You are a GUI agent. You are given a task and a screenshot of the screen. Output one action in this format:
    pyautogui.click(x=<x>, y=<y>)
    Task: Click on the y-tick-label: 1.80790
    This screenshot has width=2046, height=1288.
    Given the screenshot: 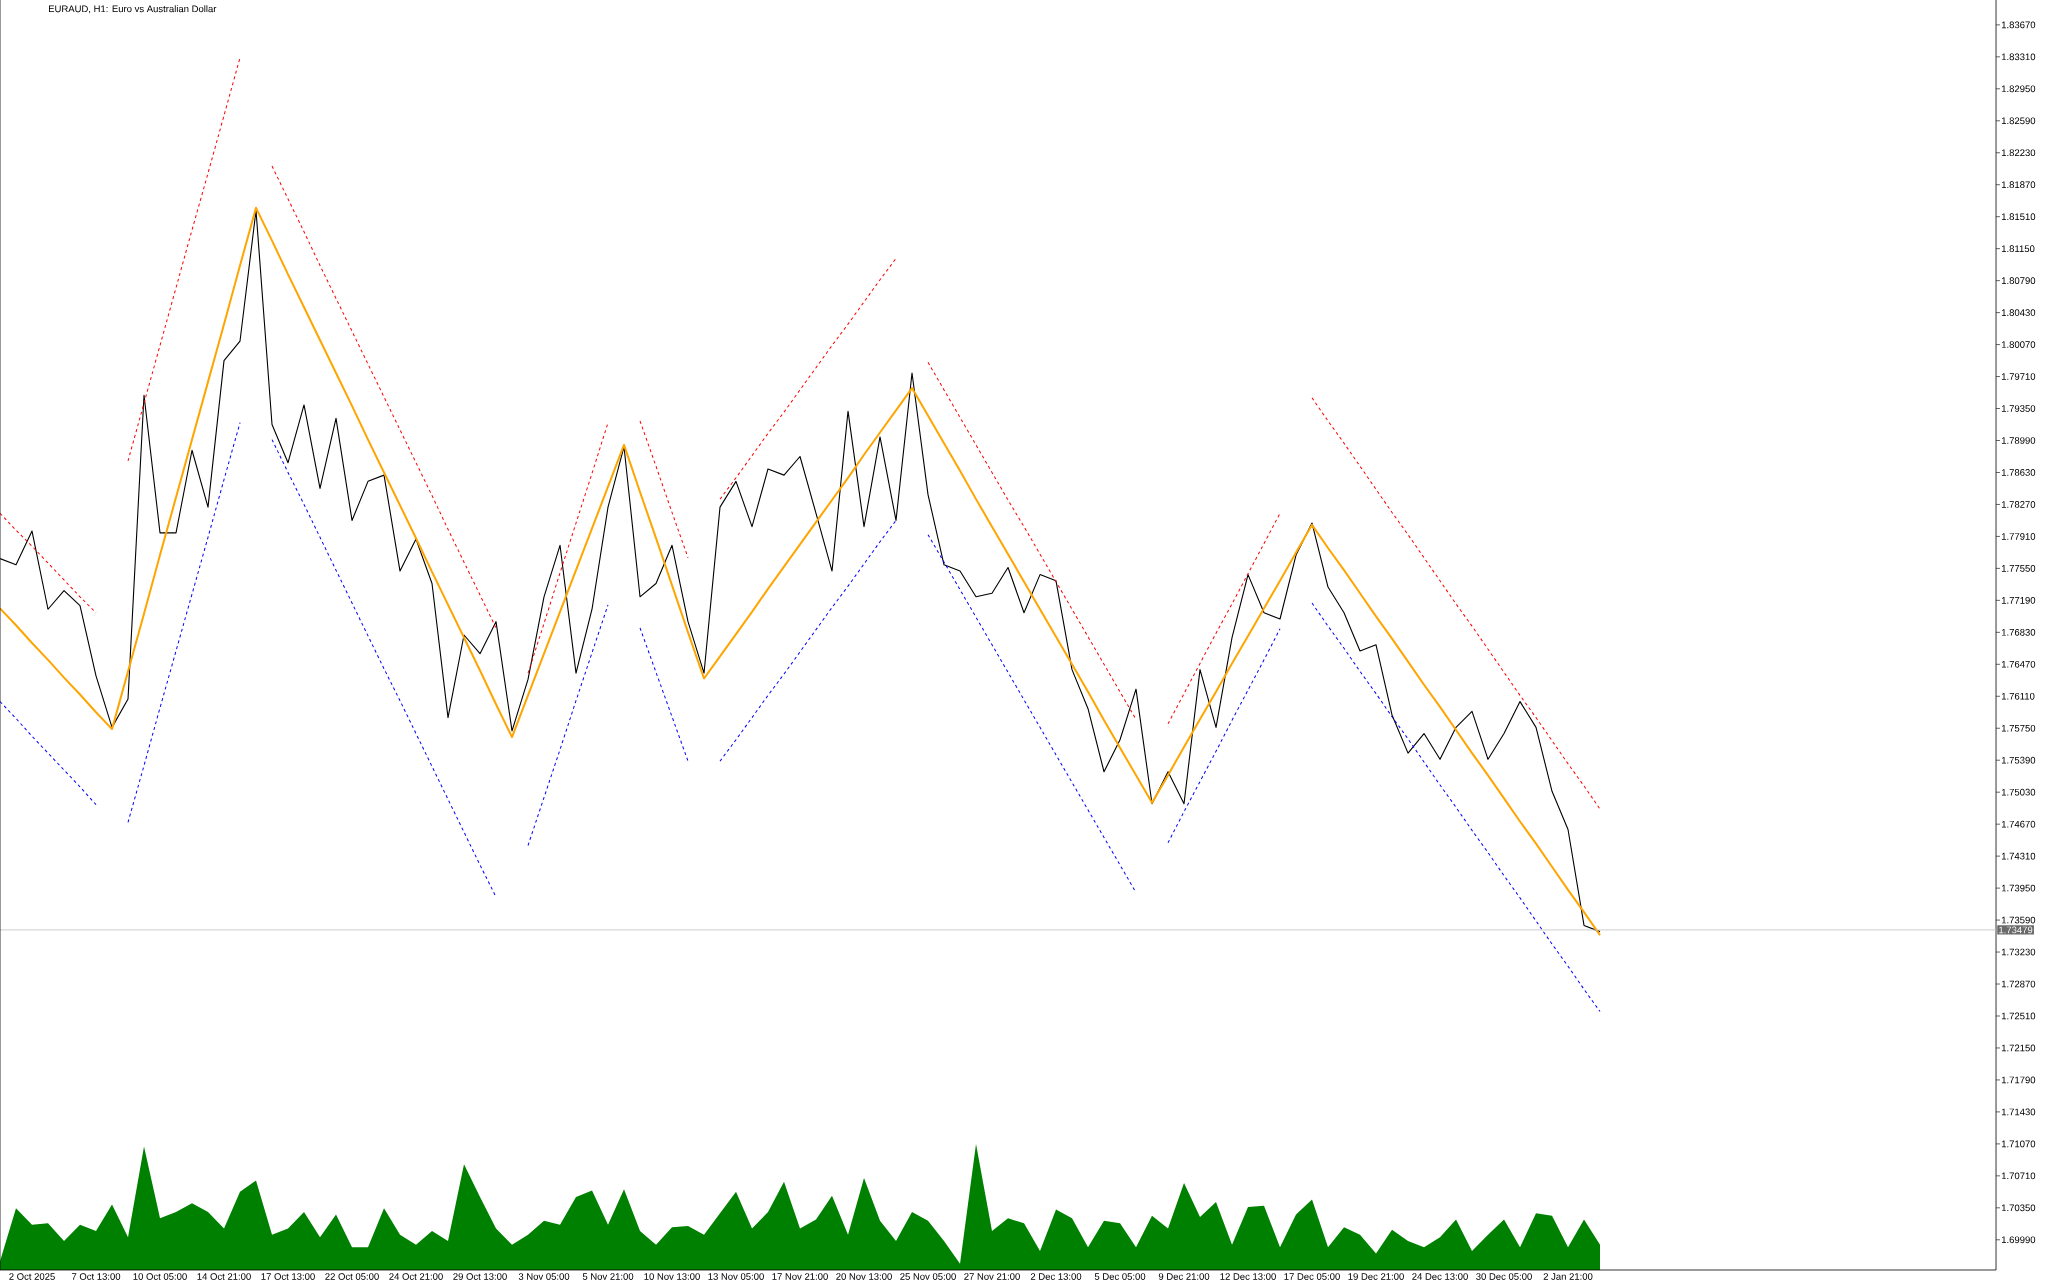 What is the action you would take?
    pyautogui.click(x=2018, y=281)
    